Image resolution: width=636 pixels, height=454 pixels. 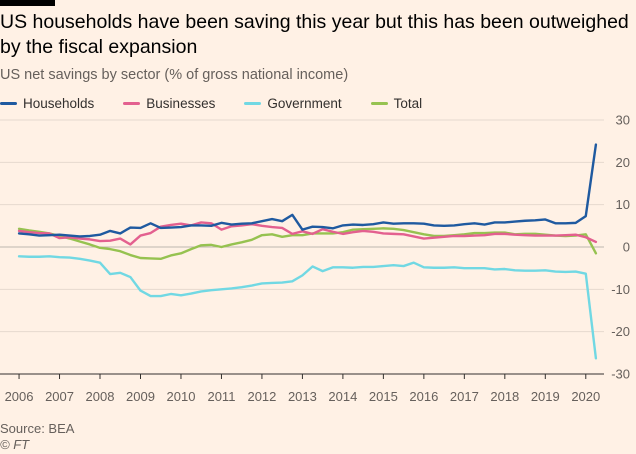 I want to click on x-tick-label: 2016, so click(x=423, y=396).